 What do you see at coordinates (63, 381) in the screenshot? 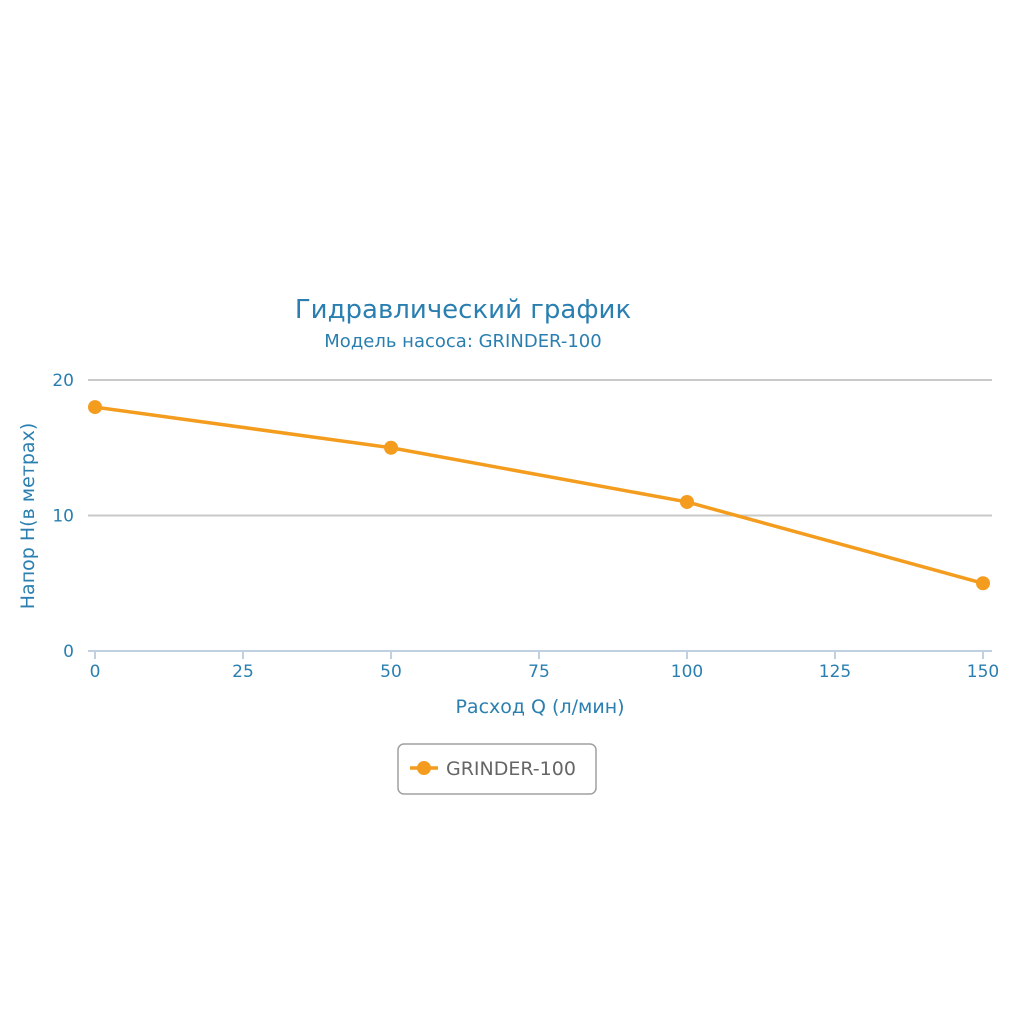
I see `y-tick-label-20: 20` at bounding box center [63, 381].